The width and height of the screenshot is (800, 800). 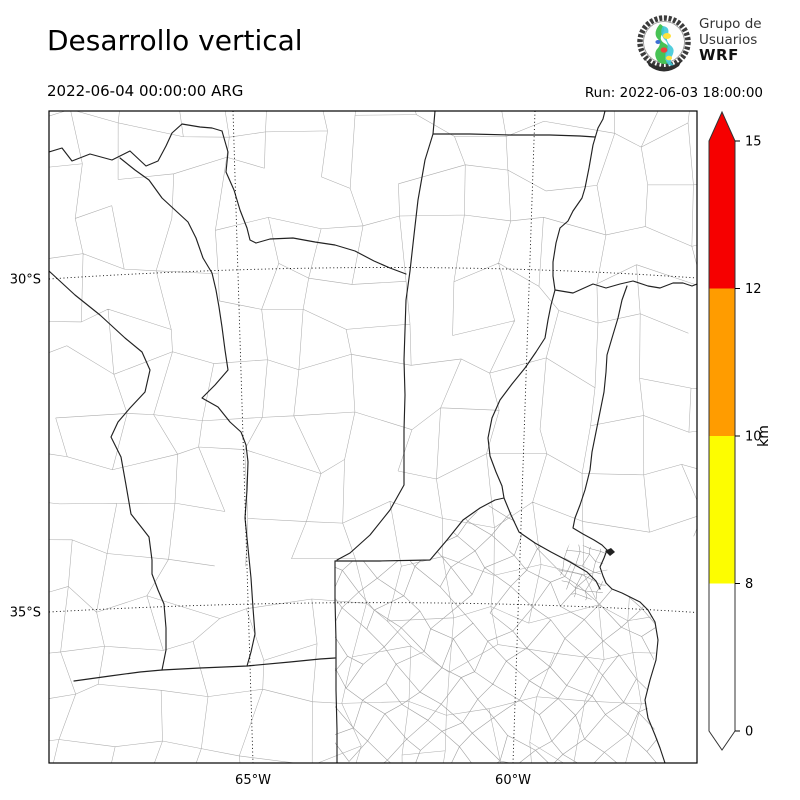 What do you see at coordinates (722, 126) in the screenshot?
I see `colorbar-arrow-top` at bounding box center [722, 126].